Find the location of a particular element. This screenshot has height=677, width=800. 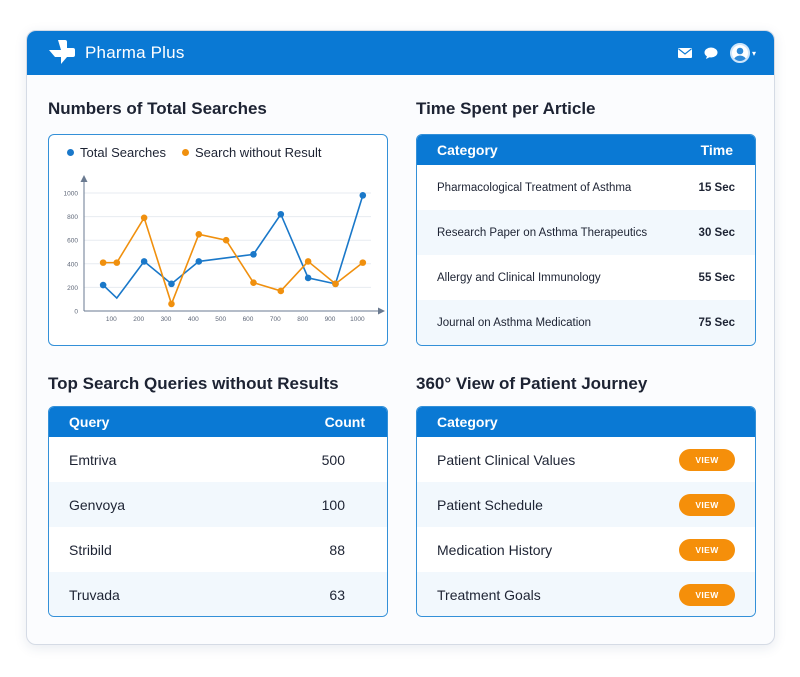

table-row: Patient Schedule VIEW is located at coordinates (586, 504).